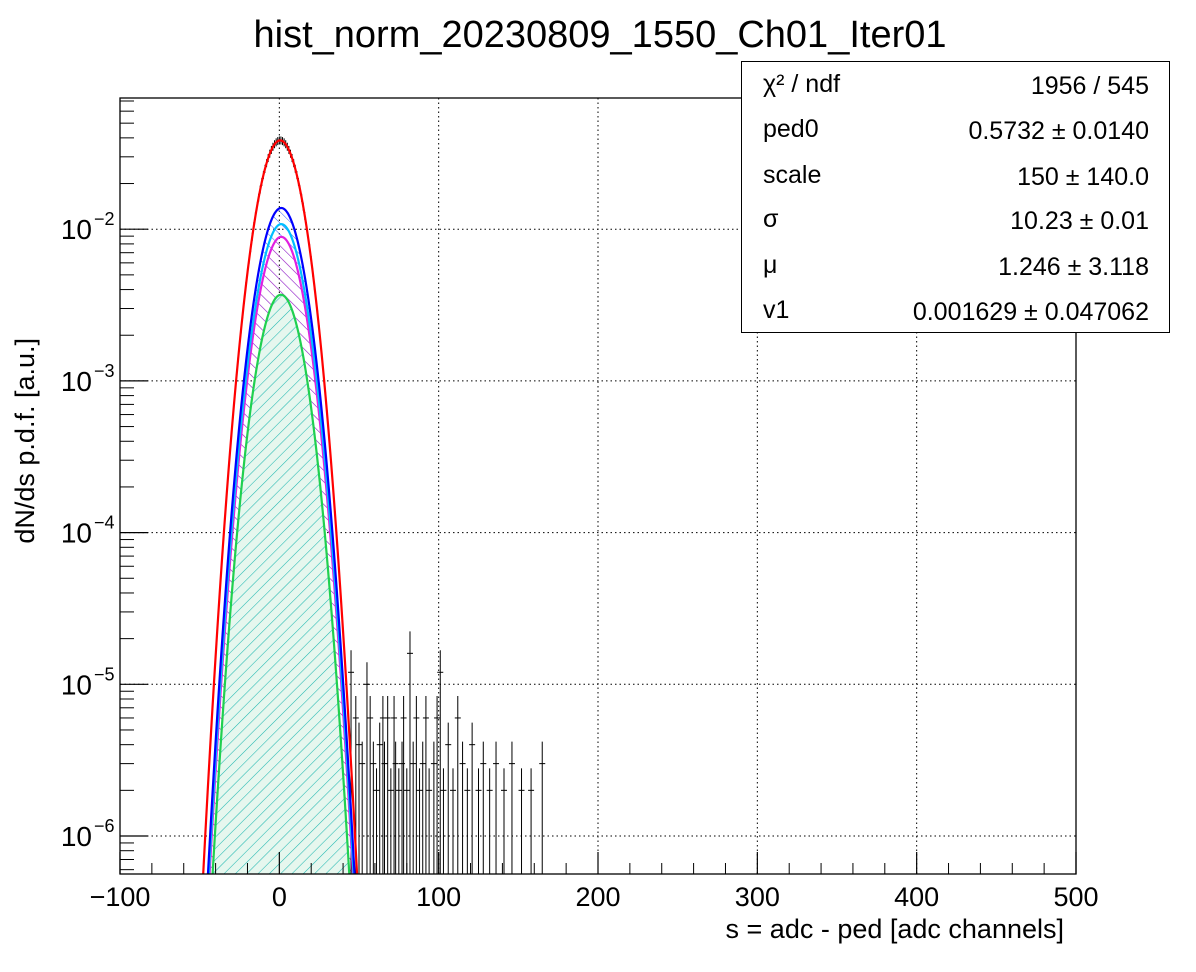 The width and height of the screenshot is (1196, 972). What do you see at coordinates (770, 265) in the screenshot?
I see `stat-name: μ` at bounding box center [770, 265].